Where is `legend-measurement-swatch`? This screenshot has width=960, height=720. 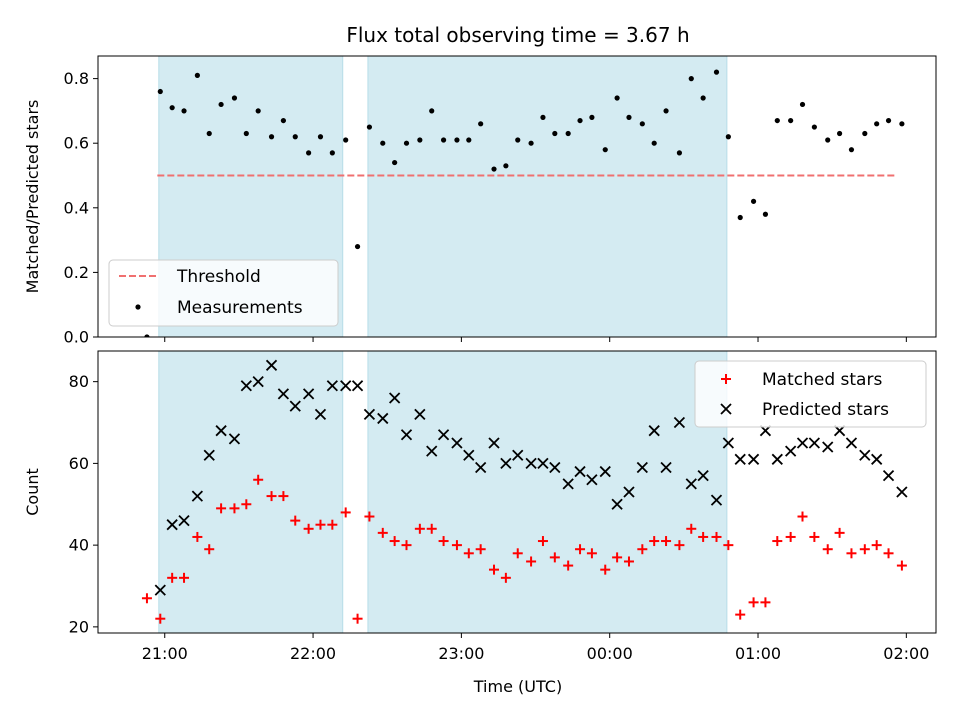
legend-measurement-swatch is located at coordinates (138, 307).